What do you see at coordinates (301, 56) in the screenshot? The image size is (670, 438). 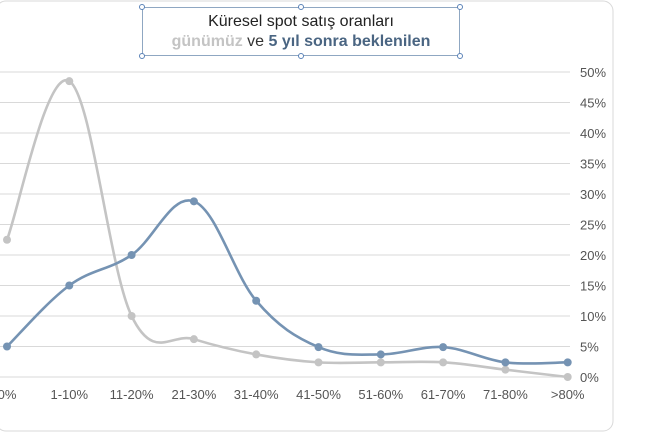 I see `title-resize-handle-bm` at bounding box center [301, 56].